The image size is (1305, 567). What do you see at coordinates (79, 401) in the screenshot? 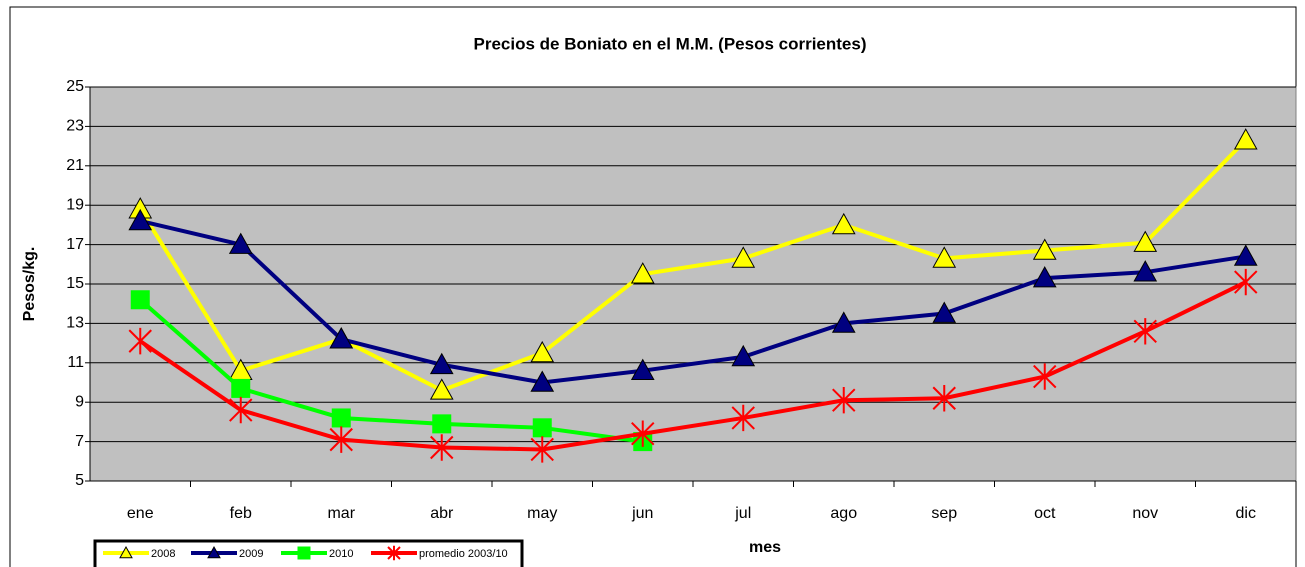
I see `y-tick-label: 9` at bounding box center [79, 401].